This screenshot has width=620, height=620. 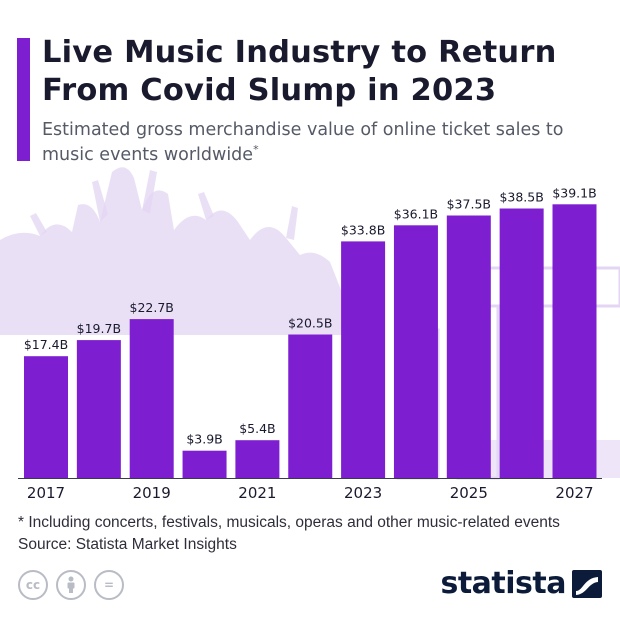 I want to click on value-label-2027: $39.1B, so click(x=574, y=192).